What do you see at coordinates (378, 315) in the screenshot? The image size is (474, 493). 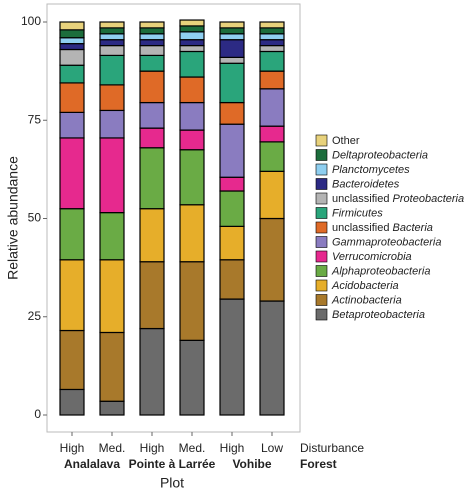 I see `legend-label: Betaproteobacteria` at bounding box center [378, 315].